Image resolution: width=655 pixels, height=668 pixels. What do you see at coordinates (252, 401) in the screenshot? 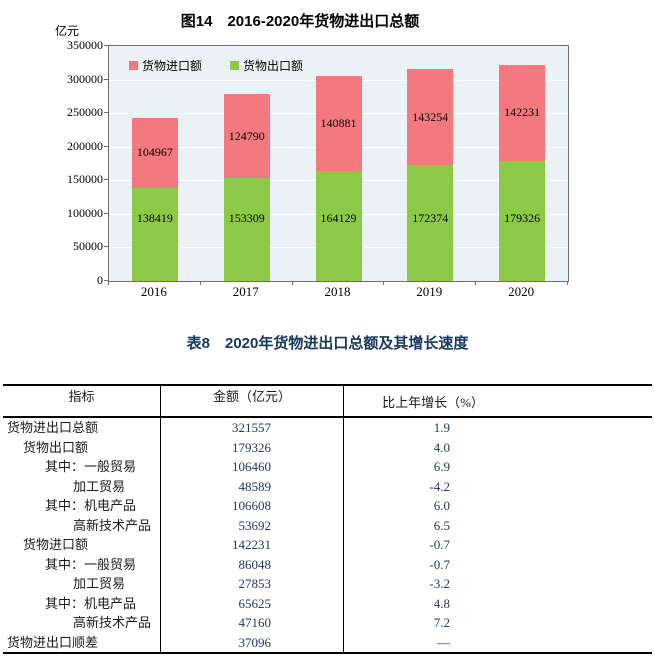
I see `table-header-amount: 金额（亿元）` at bounding box center [252, 401].